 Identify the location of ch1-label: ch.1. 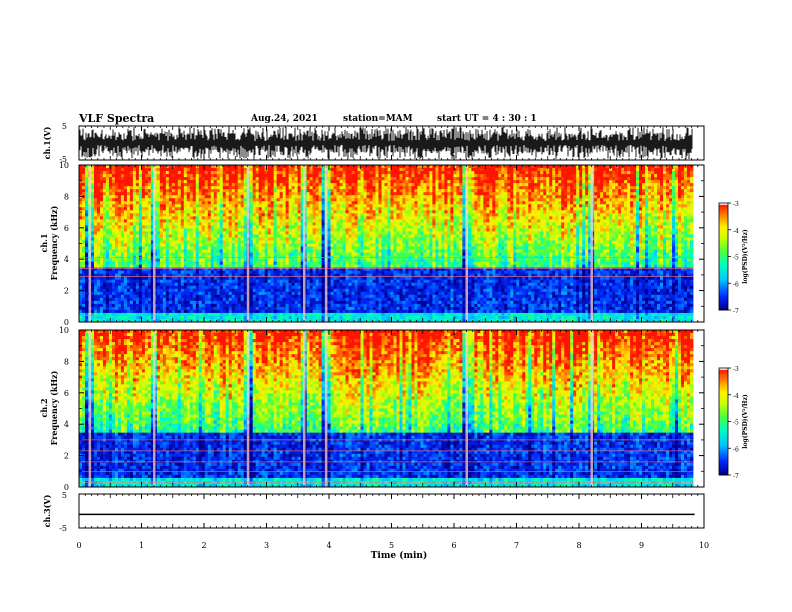
(44, 242).